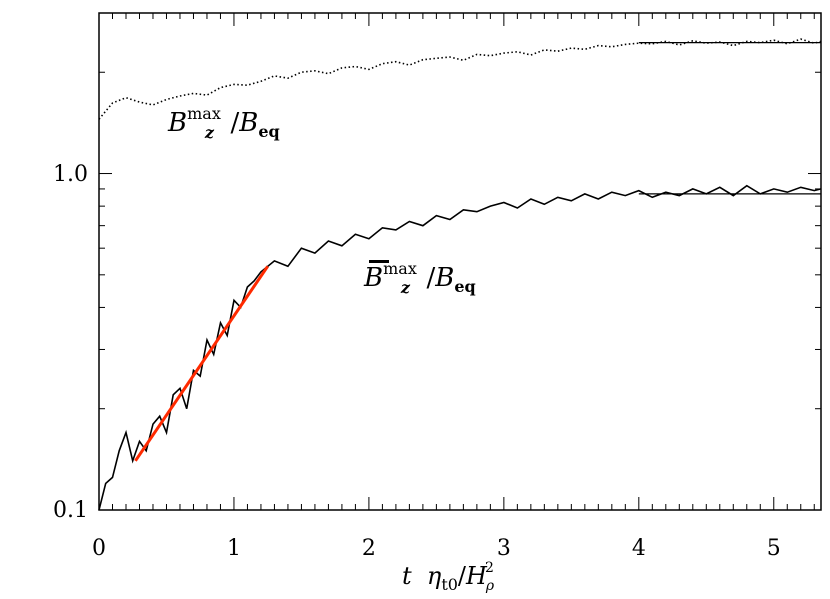 This screenshot has height=599, width=830. What do you see at coordinates (379, 261) in the screenshot?
I see `overbar` at bounding box center [379, 261].